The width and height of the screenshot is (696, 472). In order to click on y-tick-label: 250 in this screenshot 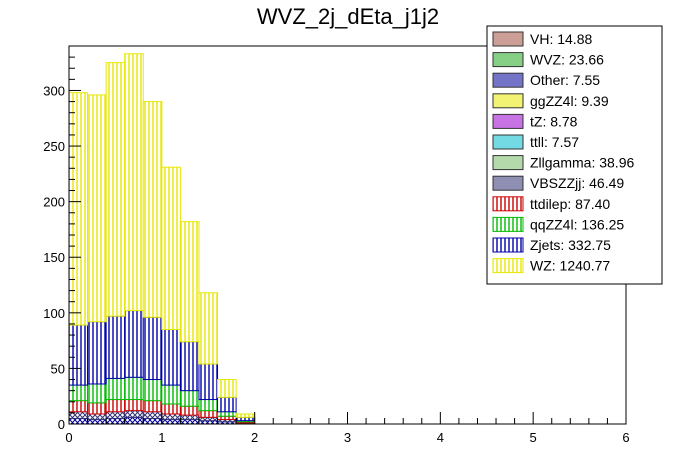, I will do `click(54, 146)`.